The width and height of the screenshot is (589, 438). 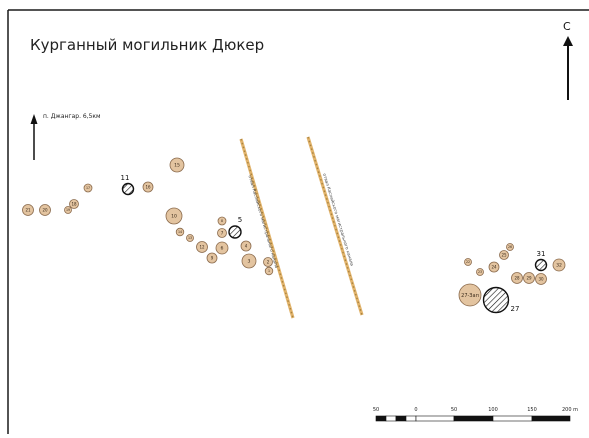 I want to click on mound-label: 25, so click(x=504, y=254).